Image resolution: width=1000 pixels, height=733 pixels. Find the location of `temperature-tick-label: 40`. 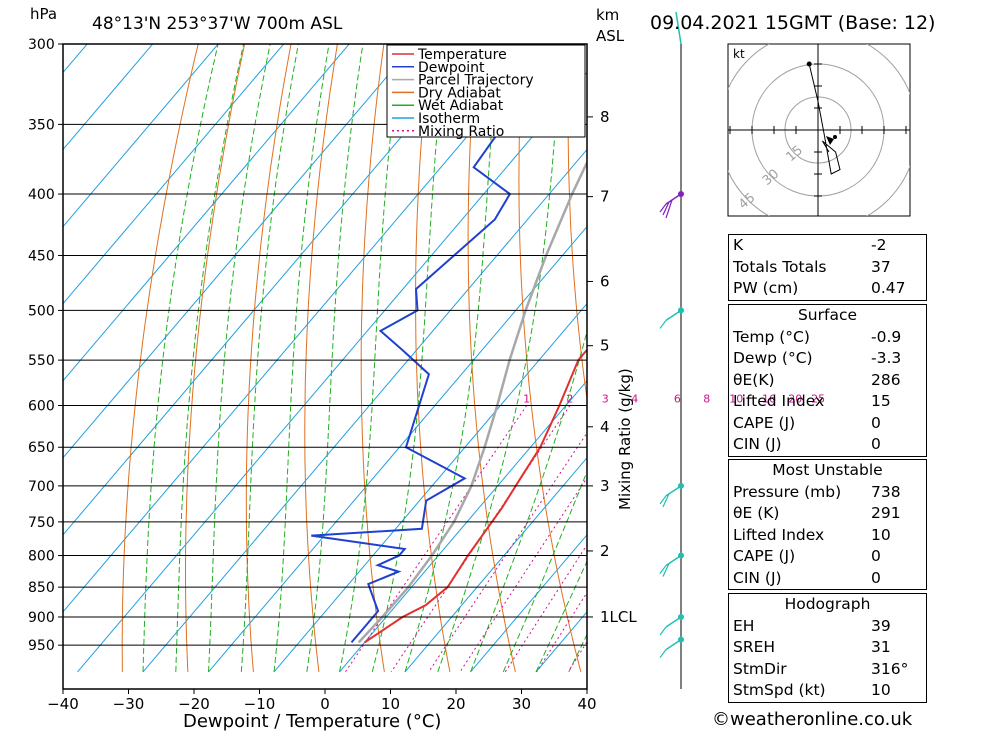

temperature-tick-label: 40 is located at coordinates (586, 704).